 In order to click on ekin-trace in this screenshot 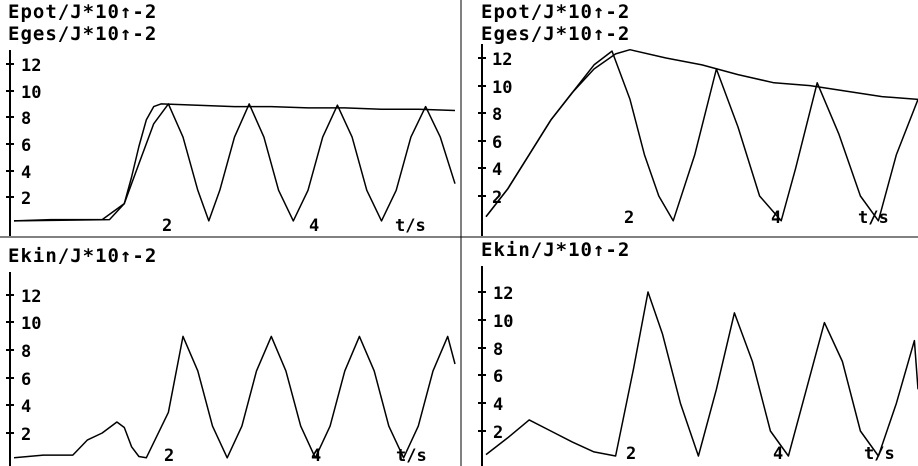, I will do `click(234, 397)`.